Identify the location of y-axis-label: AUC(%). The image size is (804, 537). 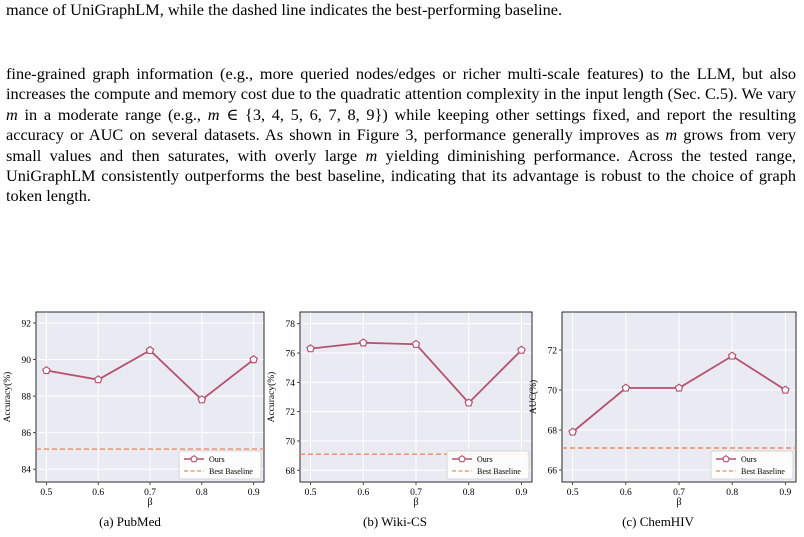
(533, 397).